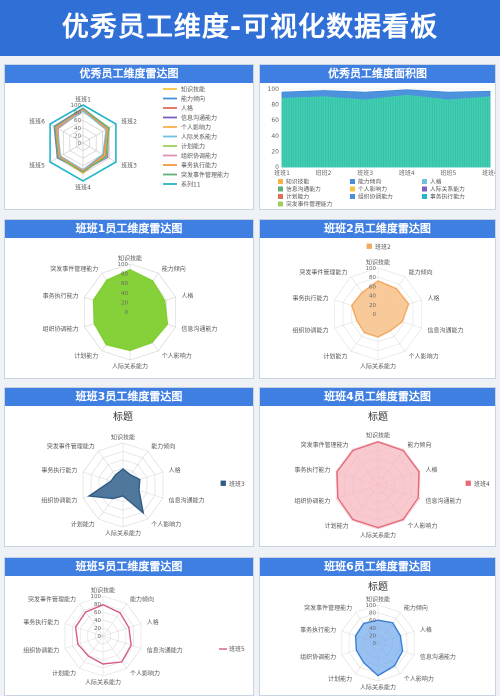  Describe the element at coordinates (407, 173) in the screenshot. I see `x-tick-label: 班班4` at that location.